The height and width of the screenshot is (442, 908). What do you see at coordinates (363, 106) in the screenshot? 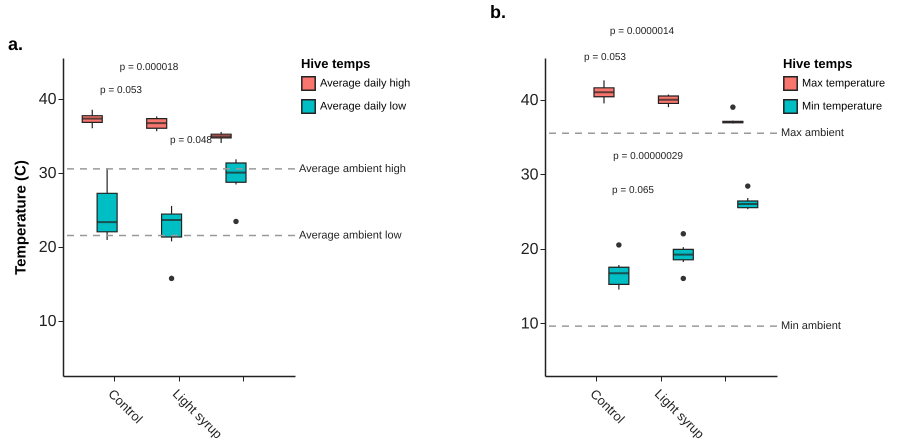
I see `legend-label: Average daily low` at bounding box center [363, 106].